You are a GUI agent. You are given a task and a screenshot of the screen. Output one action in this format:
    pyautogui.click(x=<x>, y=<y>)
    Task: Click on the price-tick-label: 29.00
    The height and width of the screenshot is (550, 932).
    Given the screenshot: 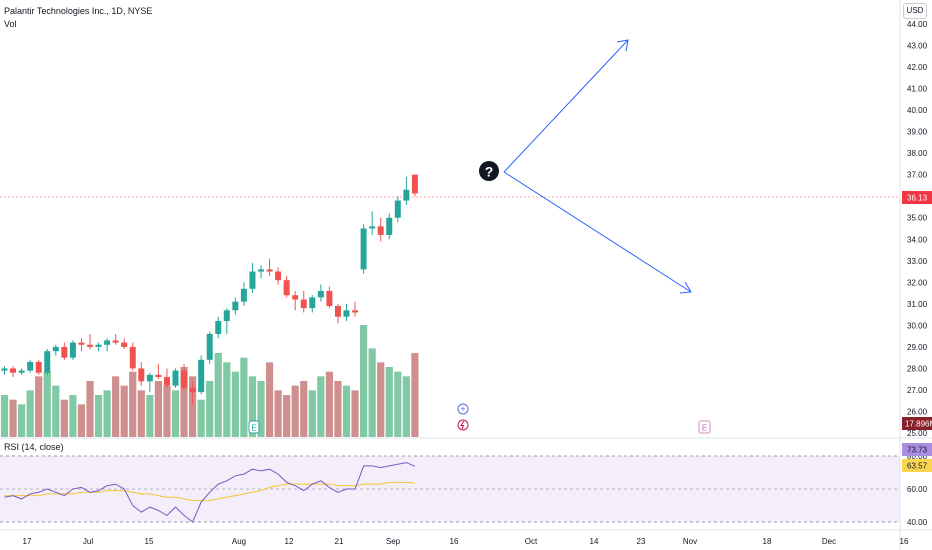 What is the action you would take?
    pyautogui.click(x=917, y=347)
    